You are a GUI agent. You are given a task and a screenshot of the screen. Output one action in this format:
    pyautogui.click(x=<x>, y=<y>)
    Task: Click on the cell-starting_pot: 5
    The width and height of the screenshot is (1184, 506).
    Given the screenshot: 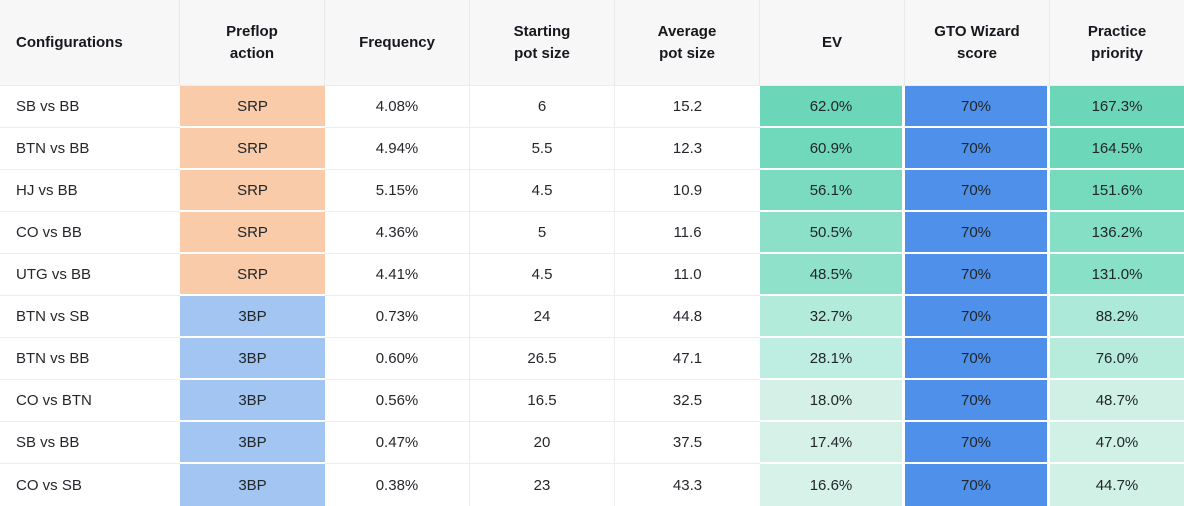 What is the action you would take?
    pyautogui.click(x=542, y=233)
    